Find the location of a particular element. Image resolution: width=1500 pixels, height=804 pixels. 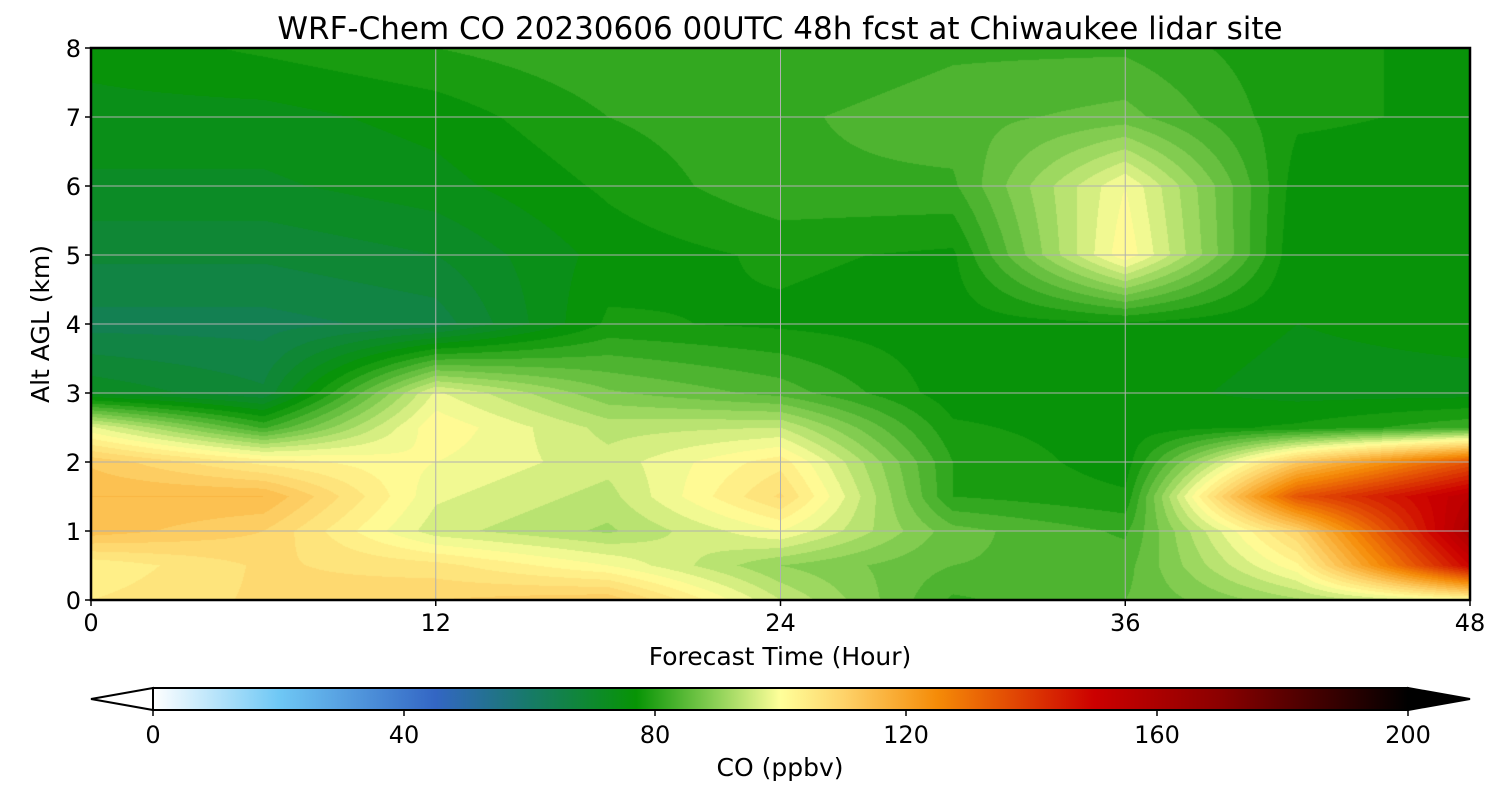

colorbar-gradient is located at coordinates (780, 699).